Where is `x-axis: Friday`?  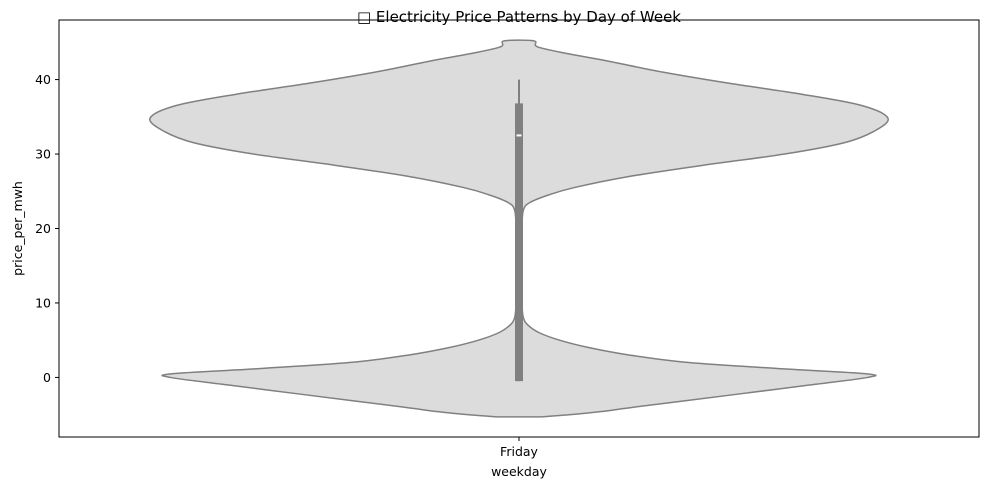
x-axis: Friday is located at coordinates (519, 448).